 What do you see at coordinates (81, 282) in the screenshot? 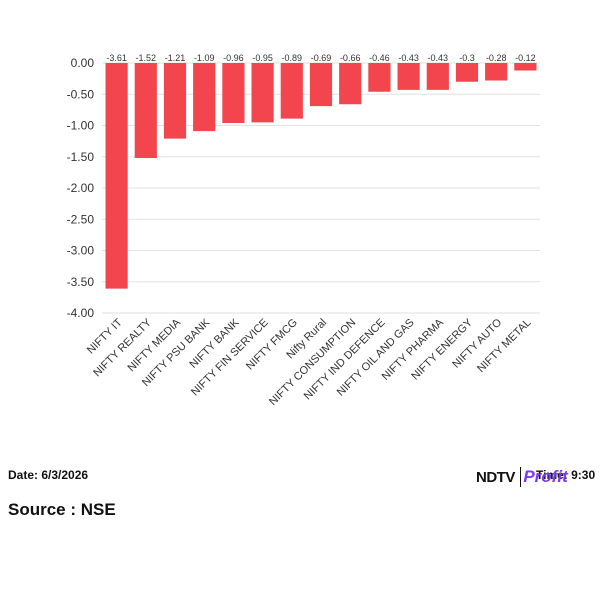
I see `y-tick-label: -3.50` at bounding box center [81, 282].